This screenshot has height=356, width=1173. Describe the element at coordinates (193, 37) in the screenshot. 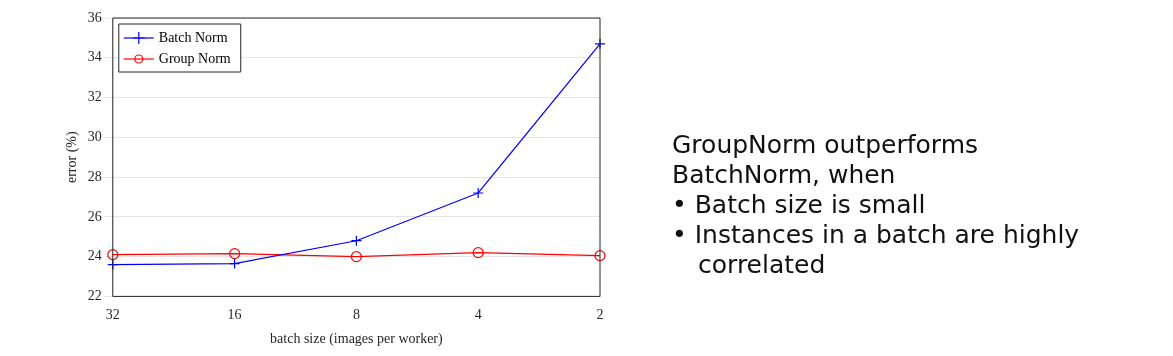

I see `legend-label: Batch Norm` at that location.